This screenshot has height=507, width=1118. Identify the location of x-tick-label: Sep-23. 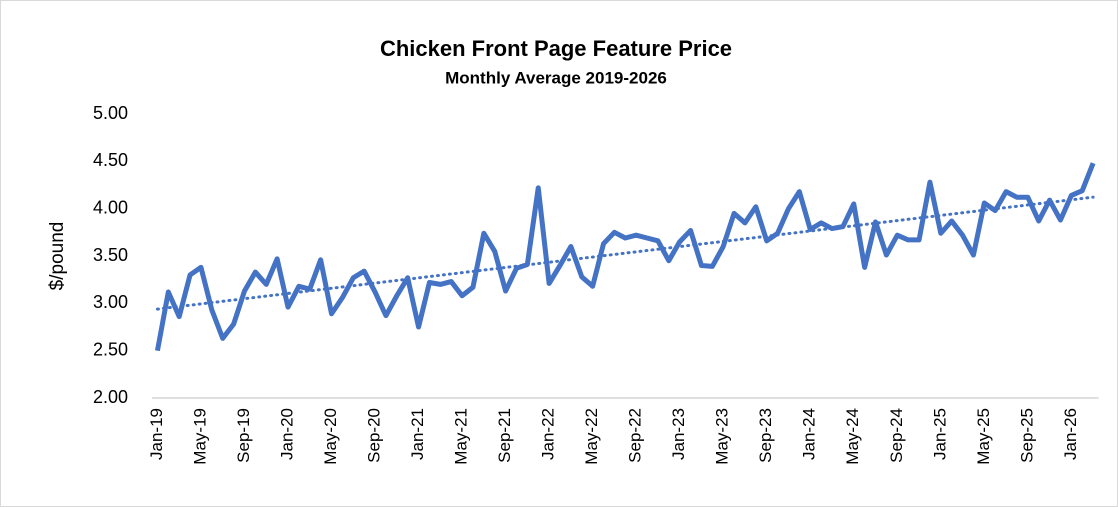
(765, 435).